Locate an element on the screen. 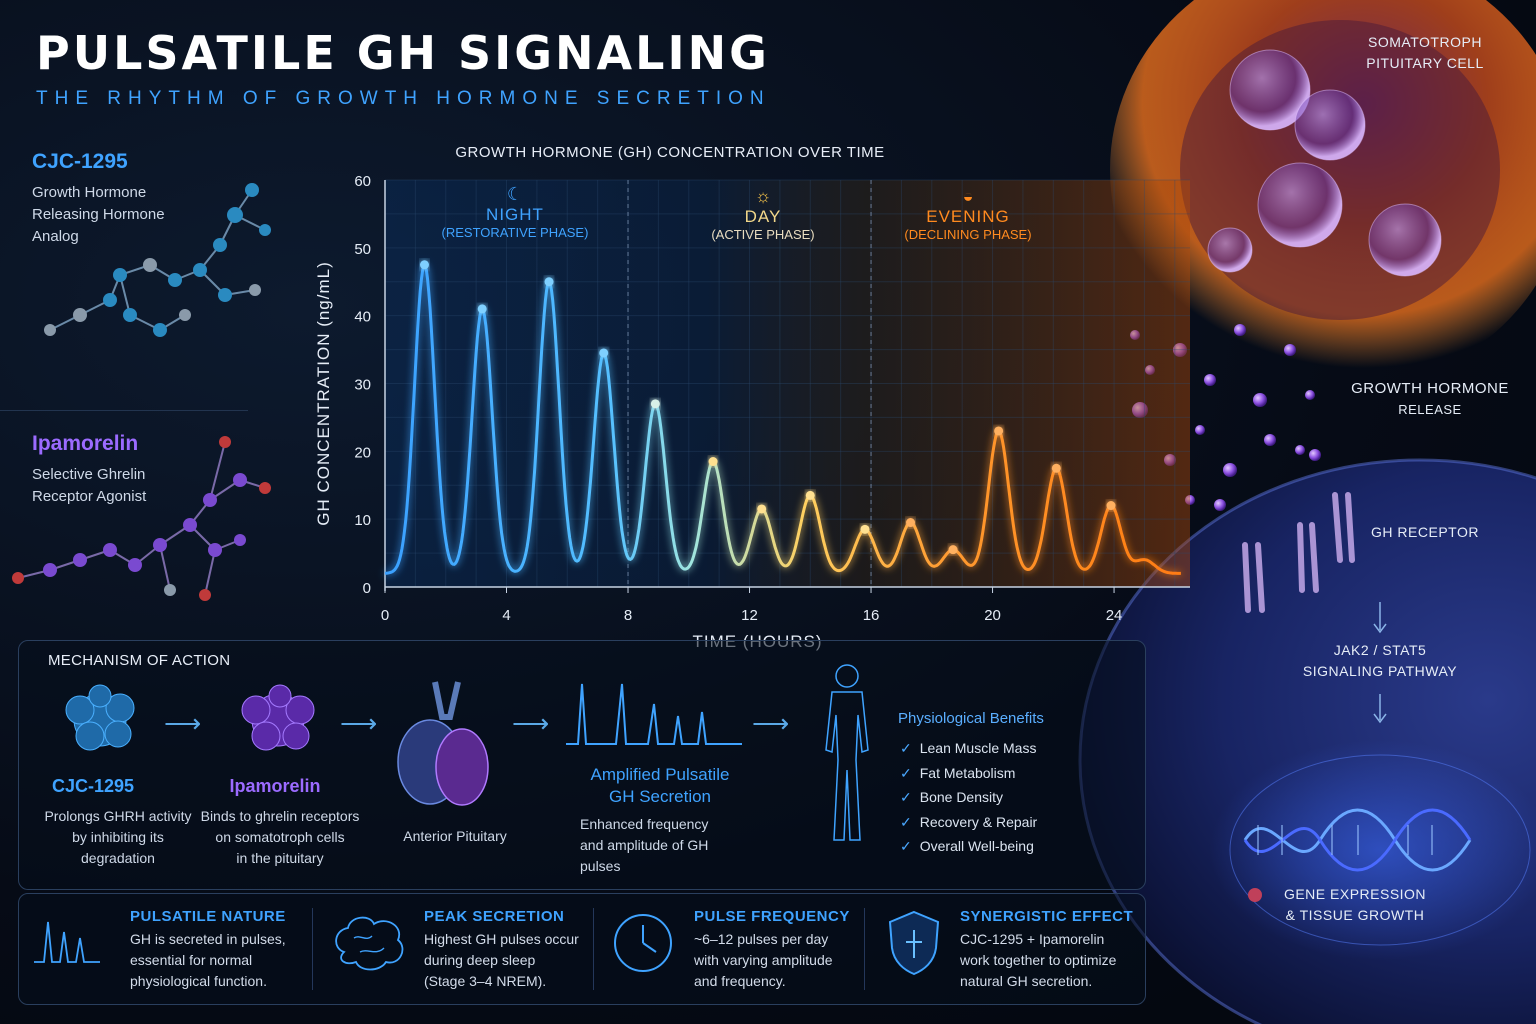  y-tick-label: 60 is located at coordinates (362, 181).